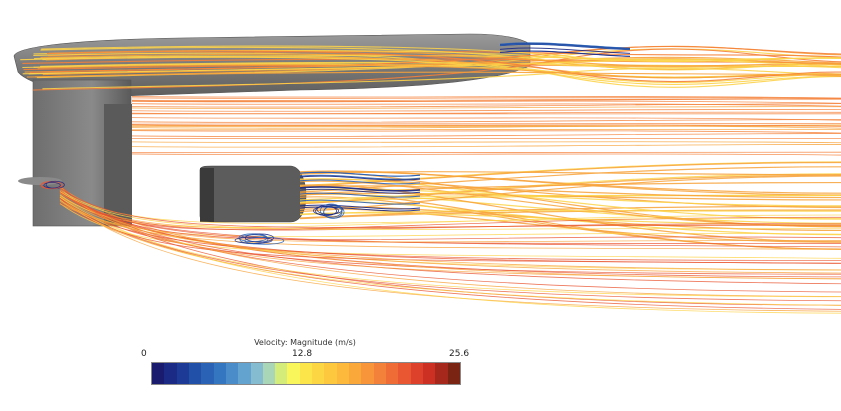 The width and height of the screenshot is (841, 411). Describe the element at coordinates (207, 195) in the screenshot. I see `pod-face` at that location.